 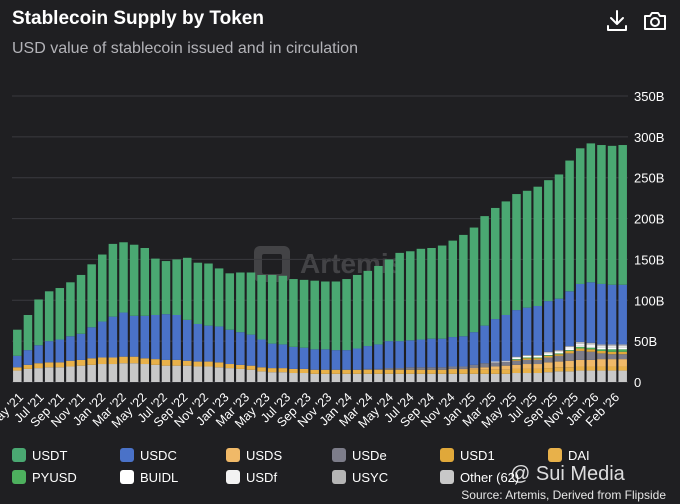 I want to click on legend-item-other-62-: Other (62), so click(x=479, y=477).